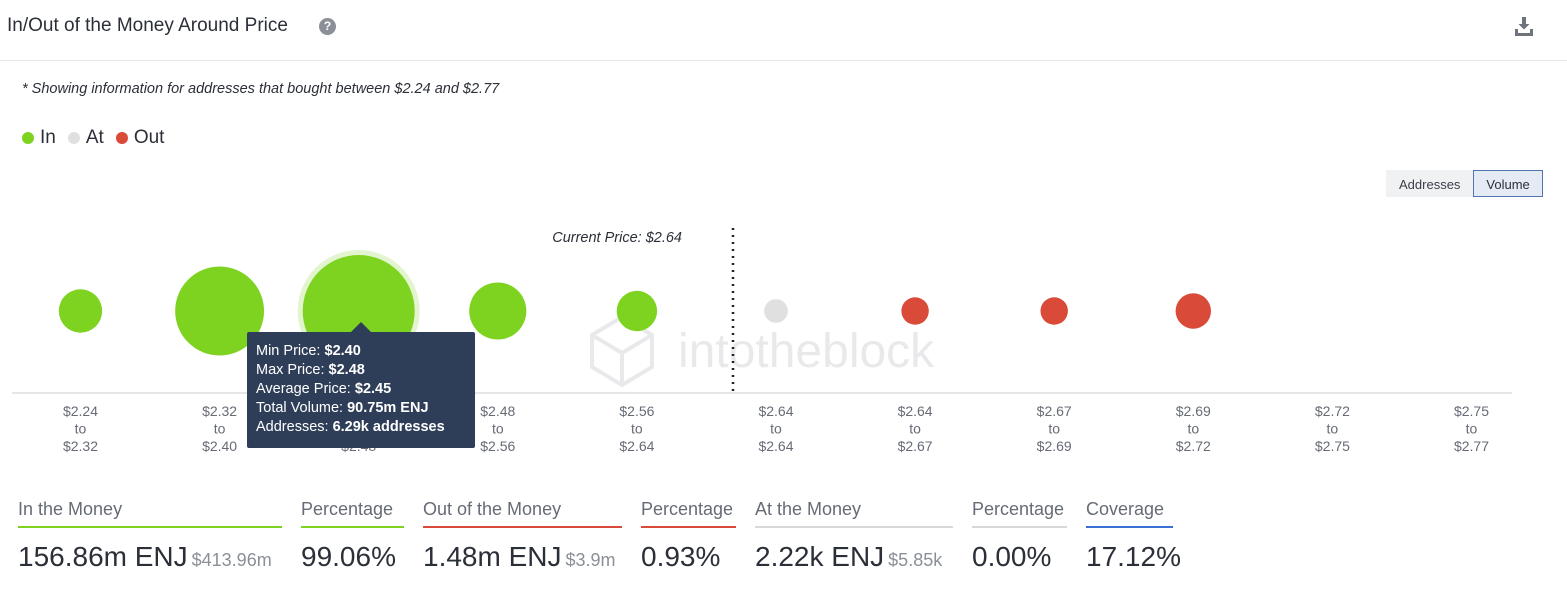  What do you see at coordinates (806, 351) in the screenshot?
I see `watermark-text: intotheblock` at bounding box center [806, 351].